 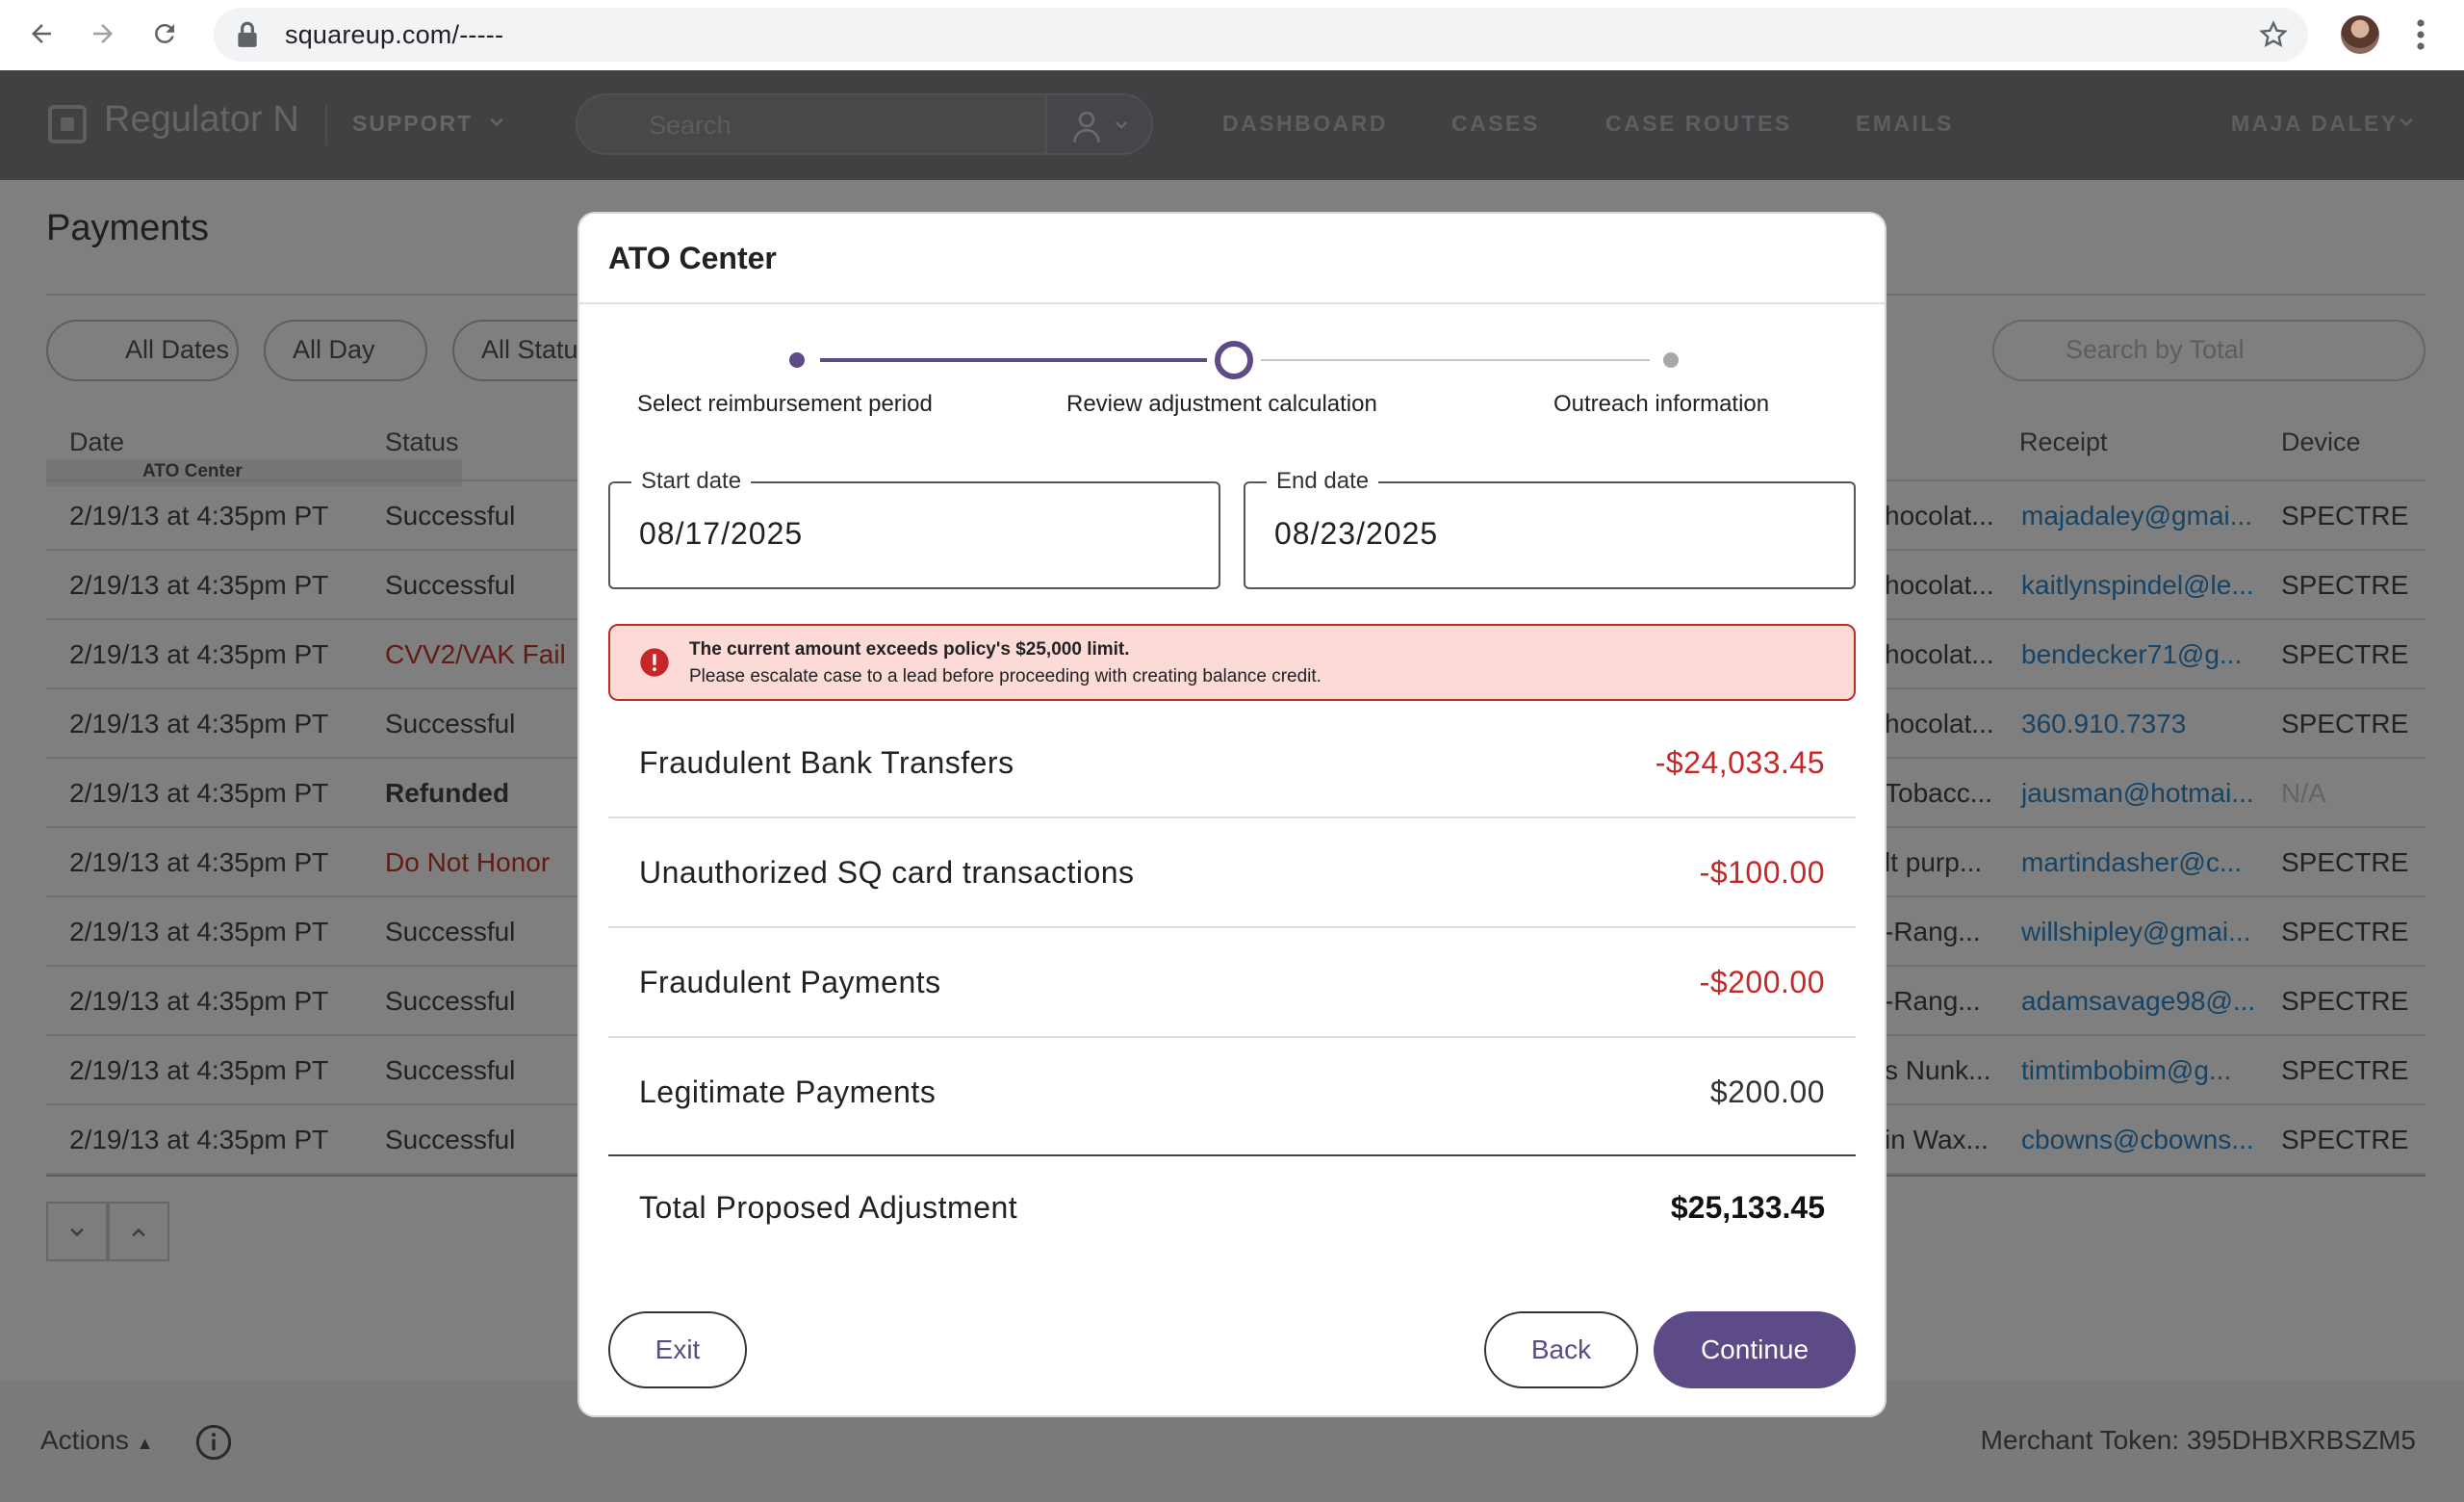 I want to click on line-item-value: -$200.00, so click(x=1762, y=982).